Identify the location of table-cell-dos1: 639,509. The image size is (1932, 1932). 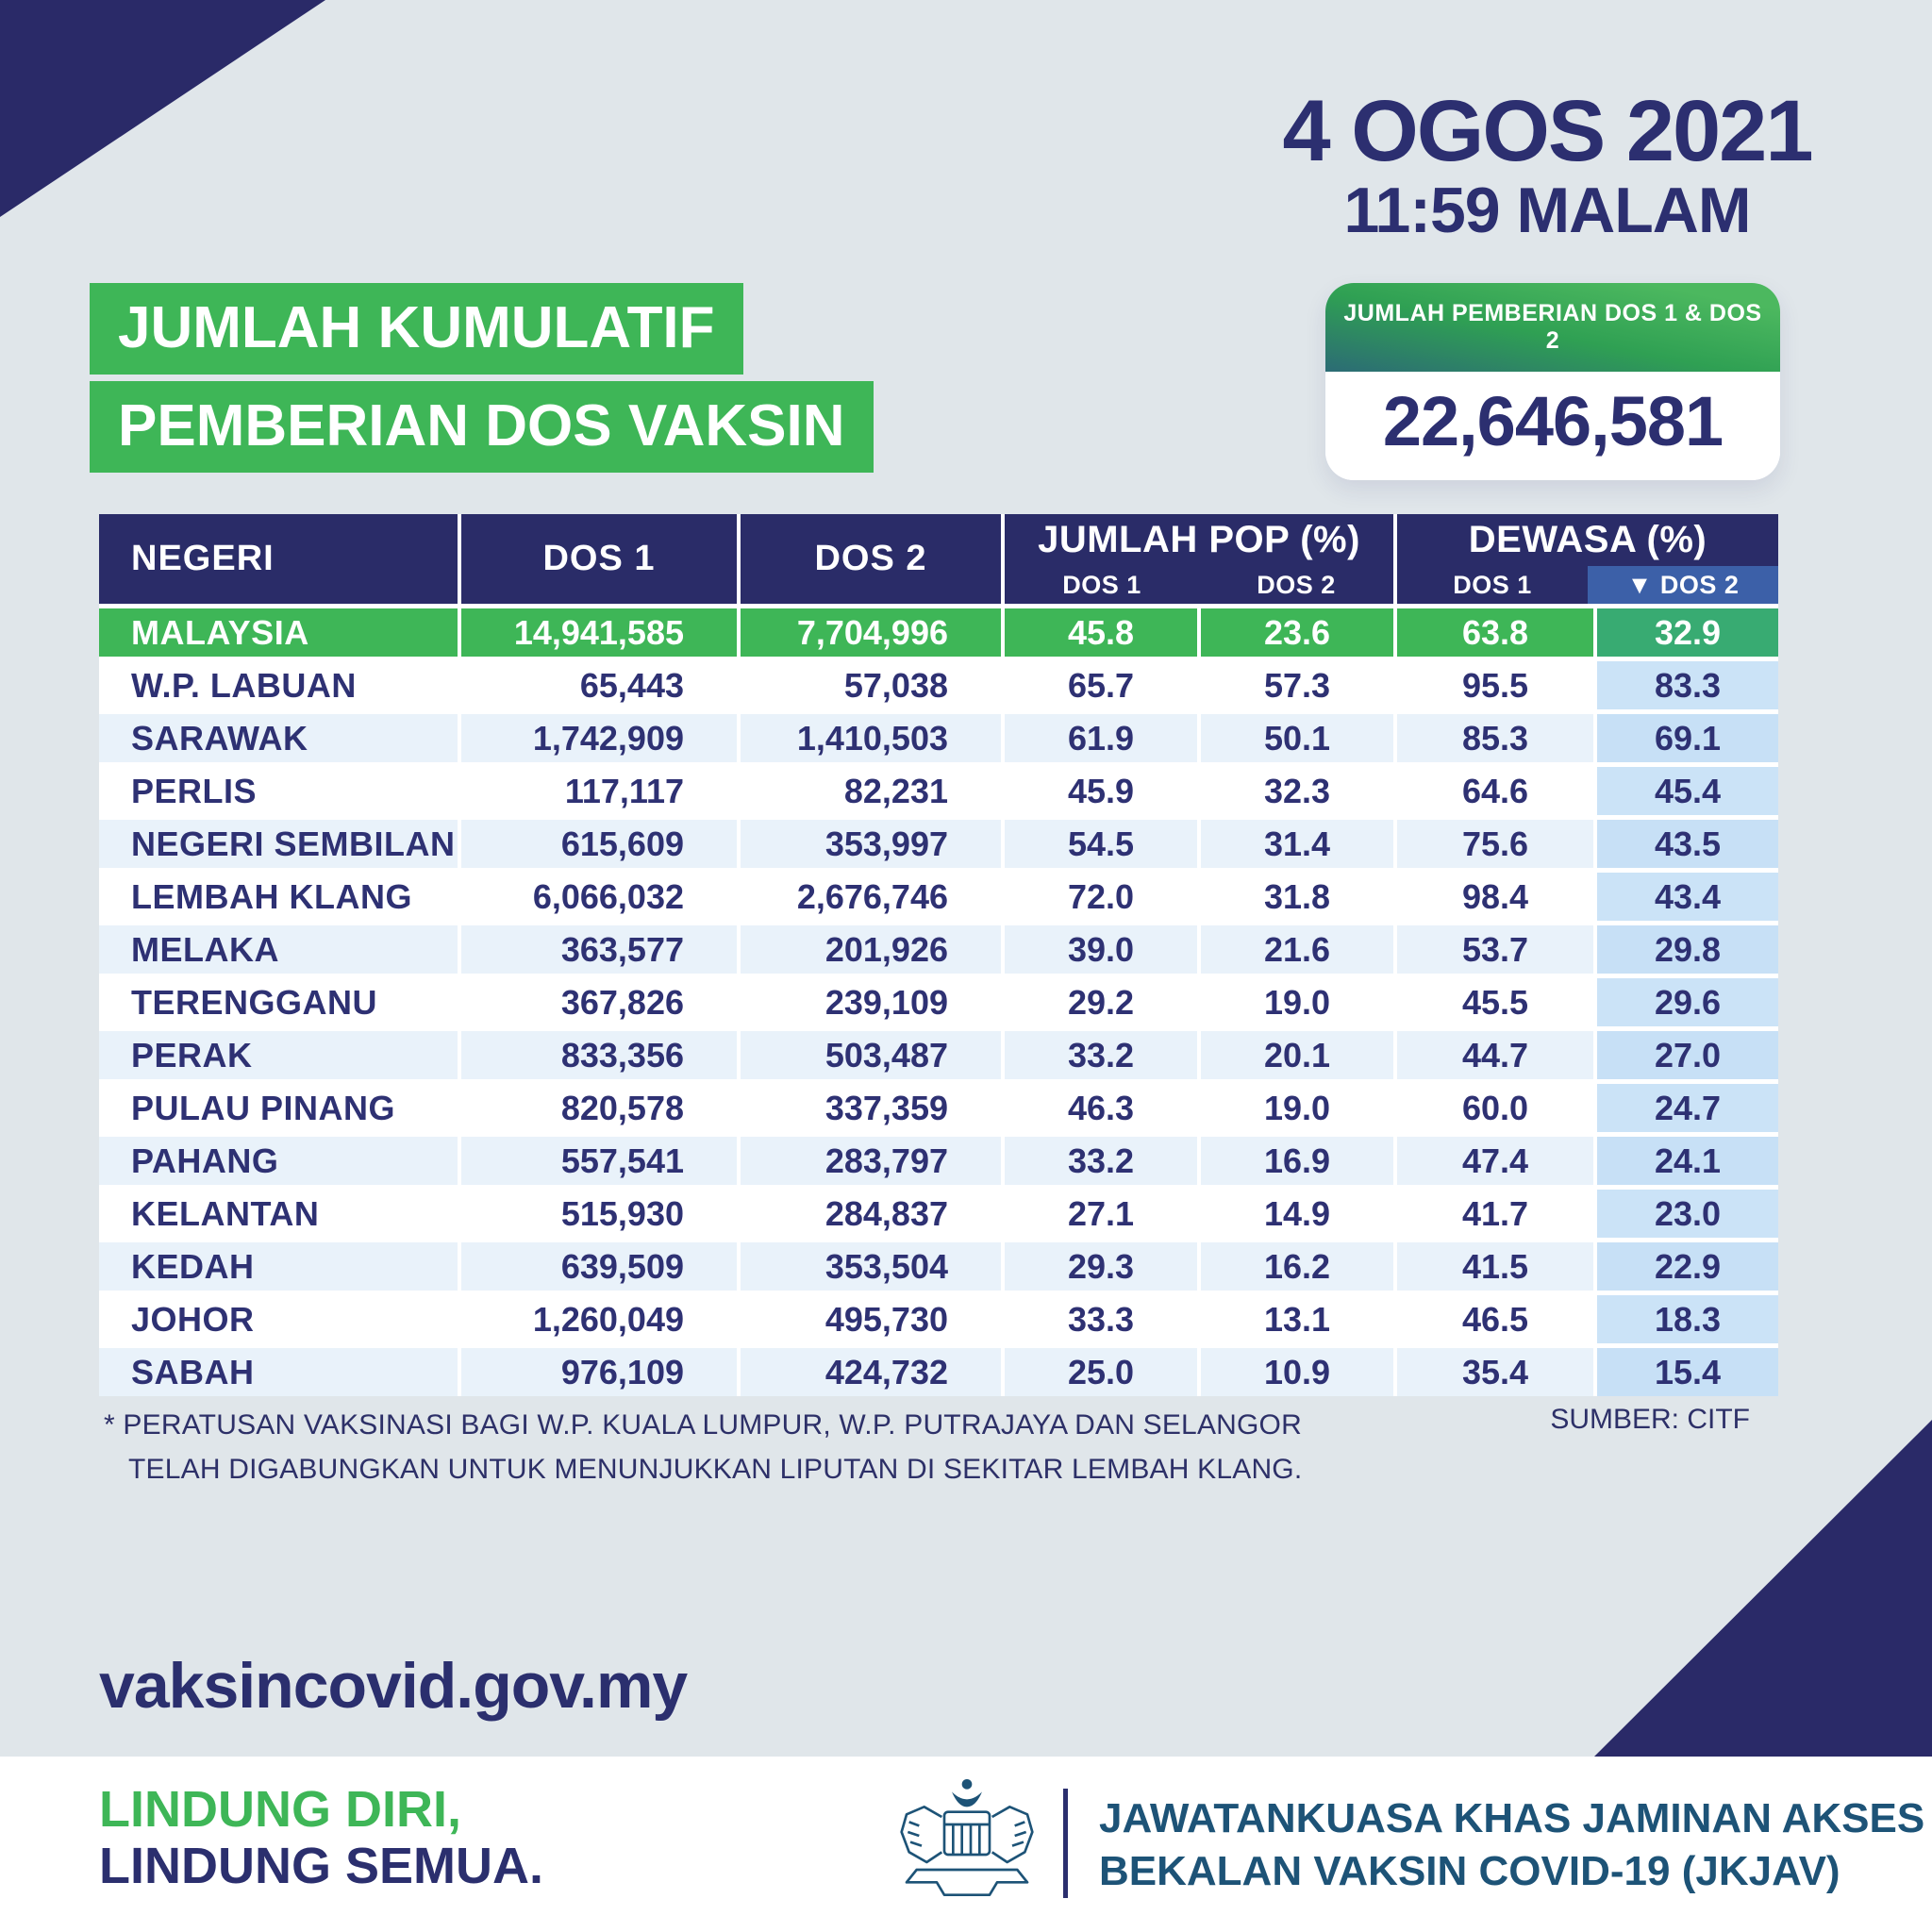
(599, 1266).